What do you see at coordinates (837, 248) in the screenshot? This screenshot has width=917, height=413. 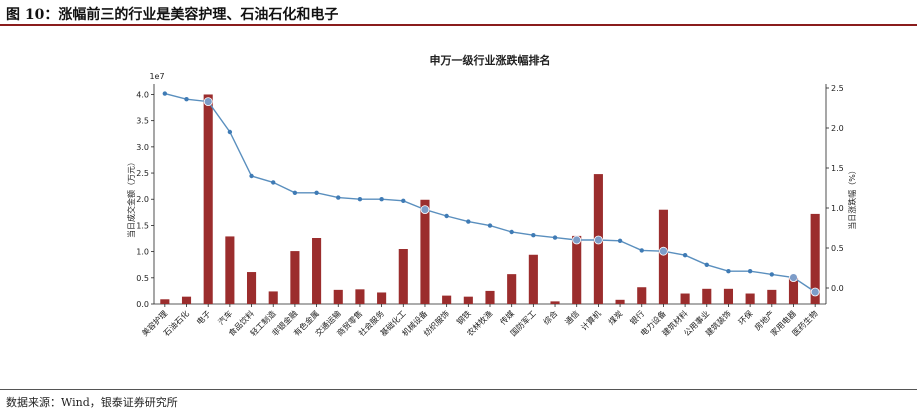 I see `right-tick-label: 0.5` at bounding box center [837, 248].